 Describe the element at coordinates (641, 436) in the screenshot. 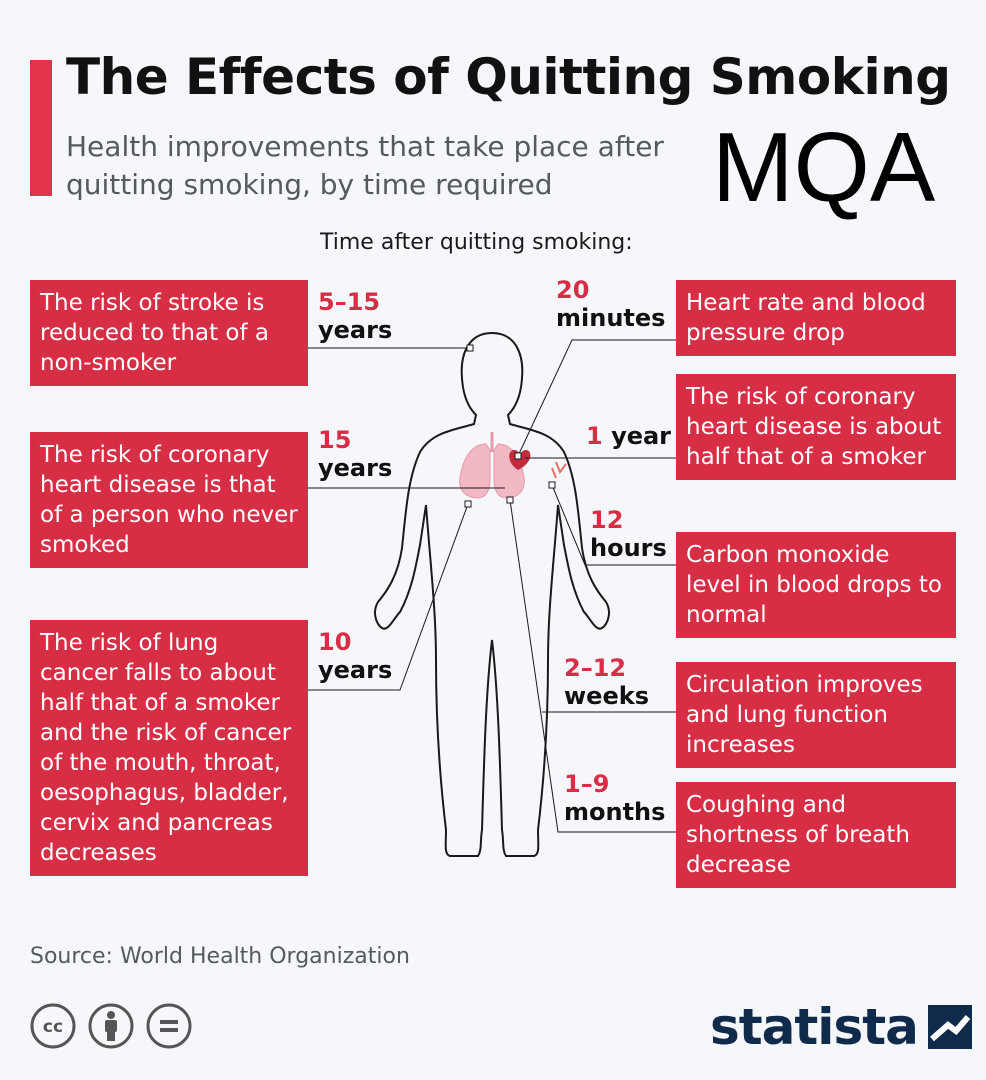

I see `time-unit: year` at that location.